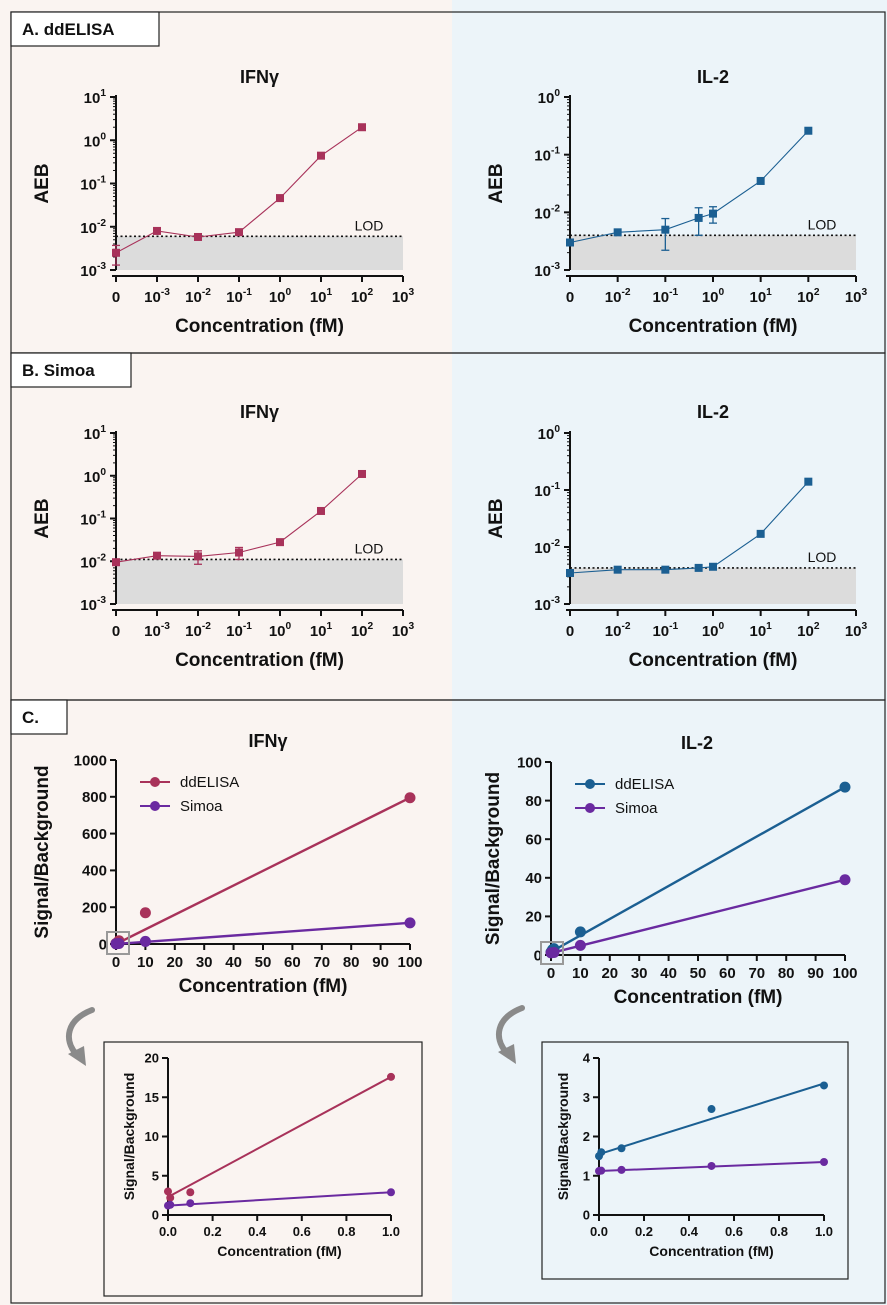 The height and width of the screenshot is (1305, 887). Describe the element at coordinates (94, 907) in the screenshot. I see `y-tick-label: 200` at that location.